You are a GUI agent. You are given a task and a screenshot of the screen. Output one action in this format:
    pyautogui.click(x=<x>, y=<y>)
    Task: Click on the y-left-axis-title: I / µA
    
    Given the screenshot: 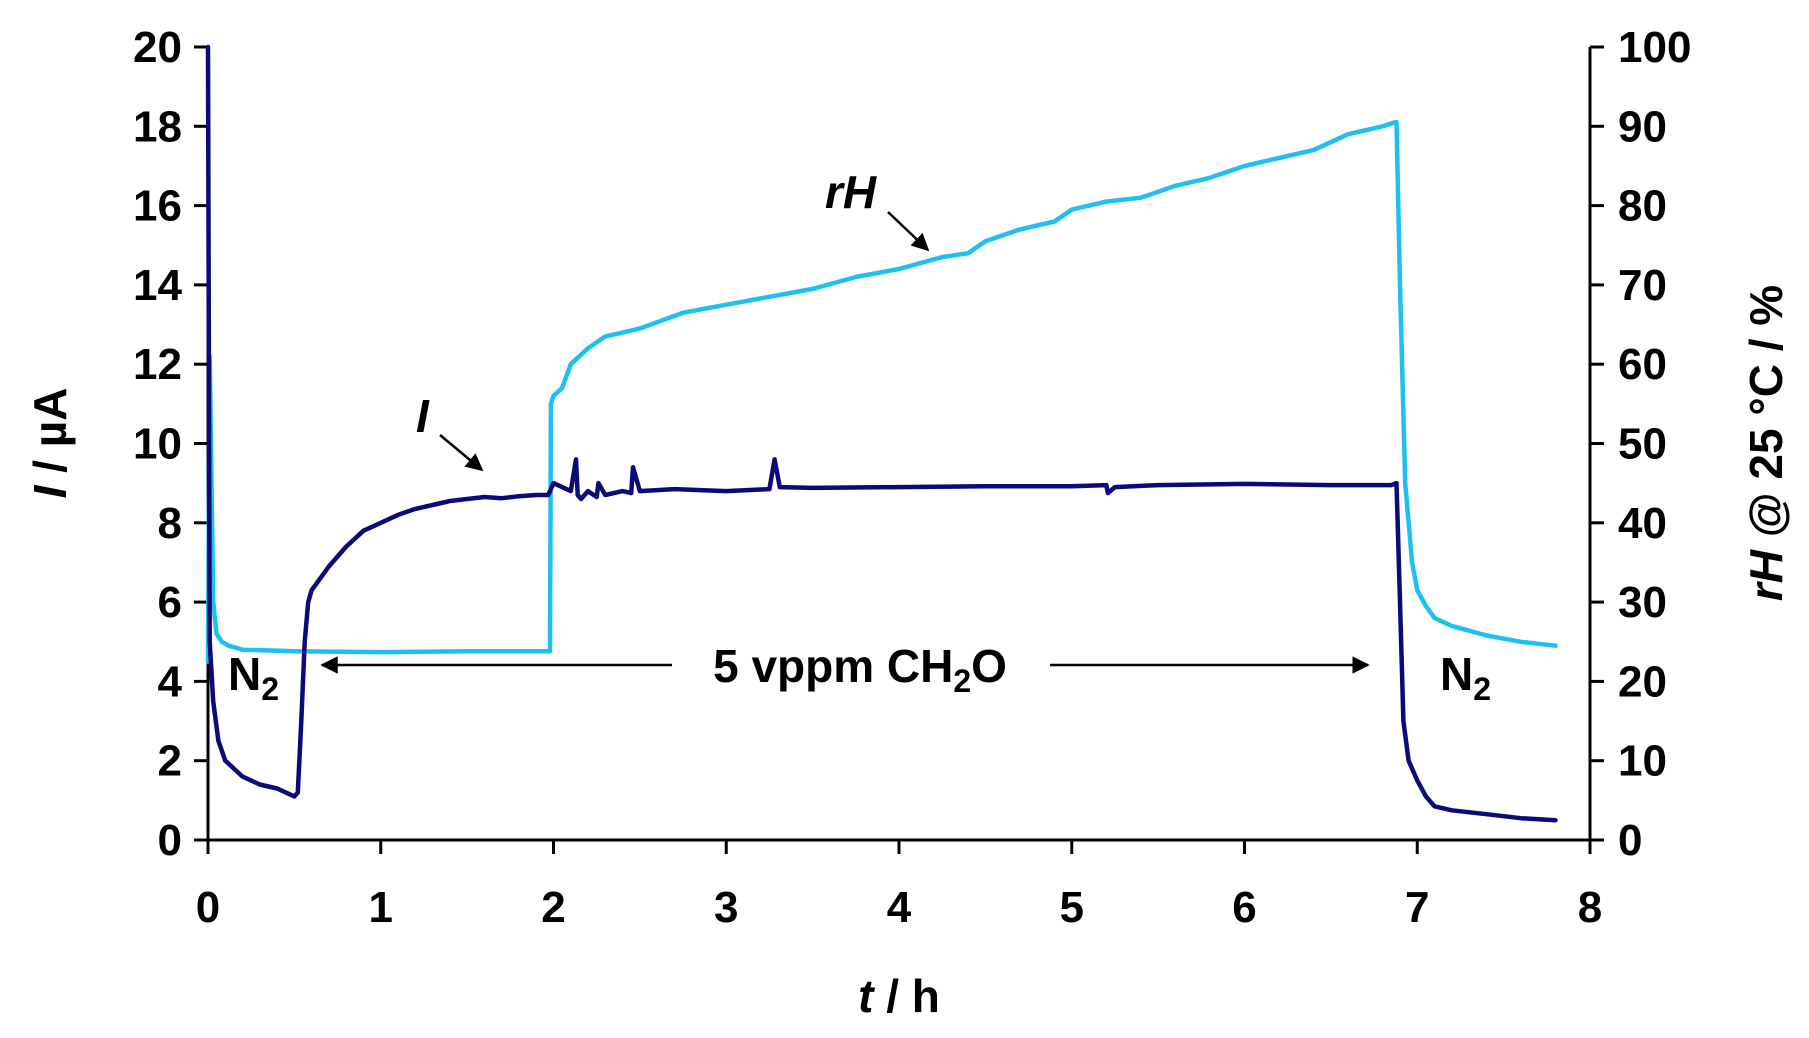 What is the action you would take?
    pyautogui.click(x=50, y=443)
    